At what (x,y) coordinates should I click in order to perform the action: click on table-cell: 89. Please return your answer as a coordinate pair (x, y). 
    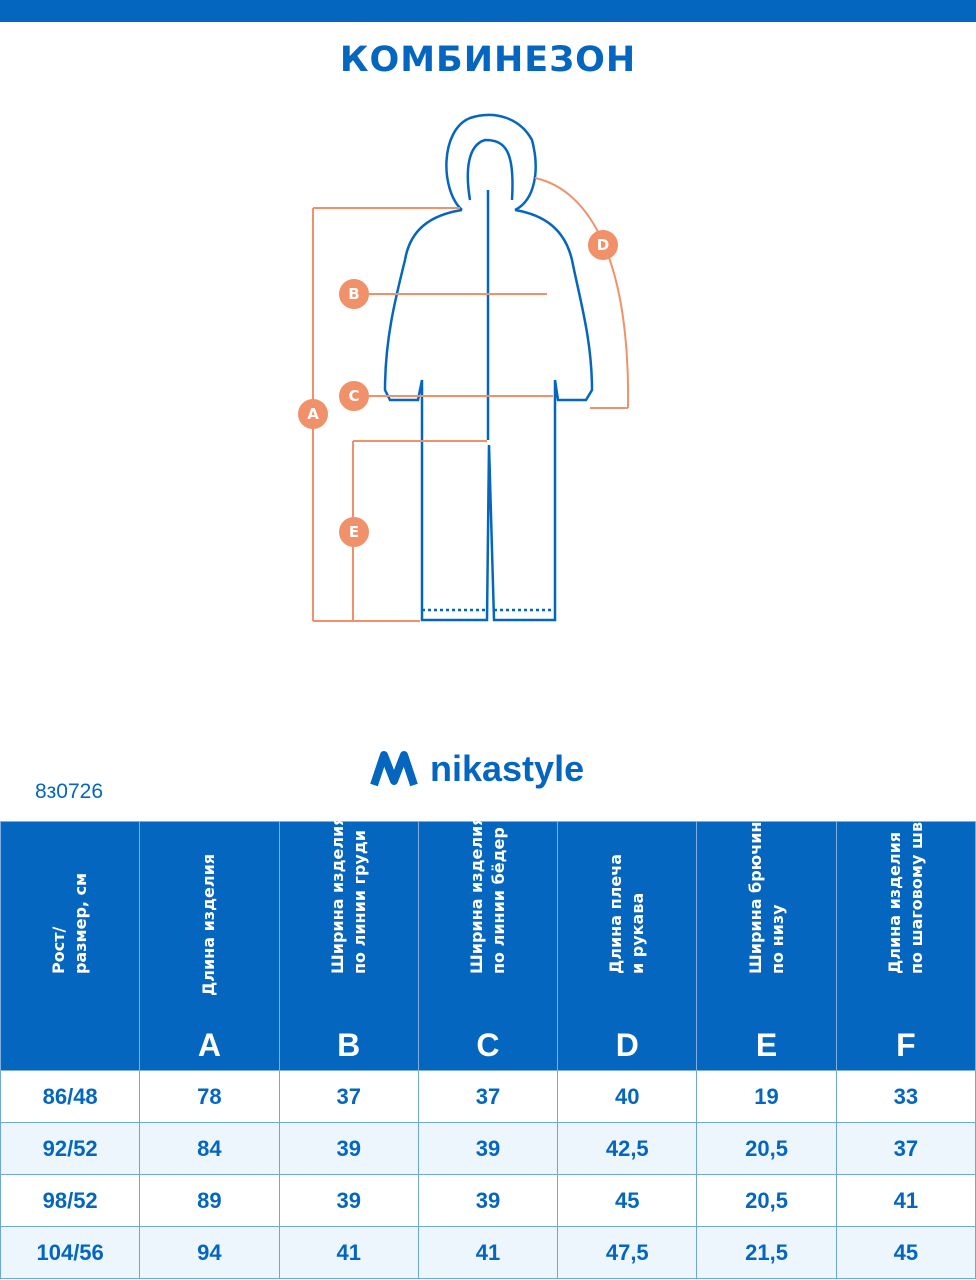
    Looking at the image, I should click on (209, 1200).